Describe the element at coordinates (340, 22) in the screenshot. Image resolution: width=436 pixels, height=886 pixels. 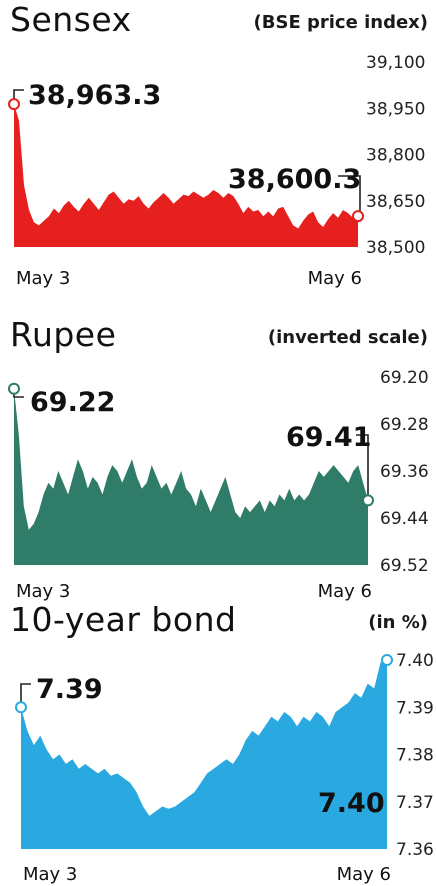
I see `sensex-subtitle: (BSE price index)` at that location.